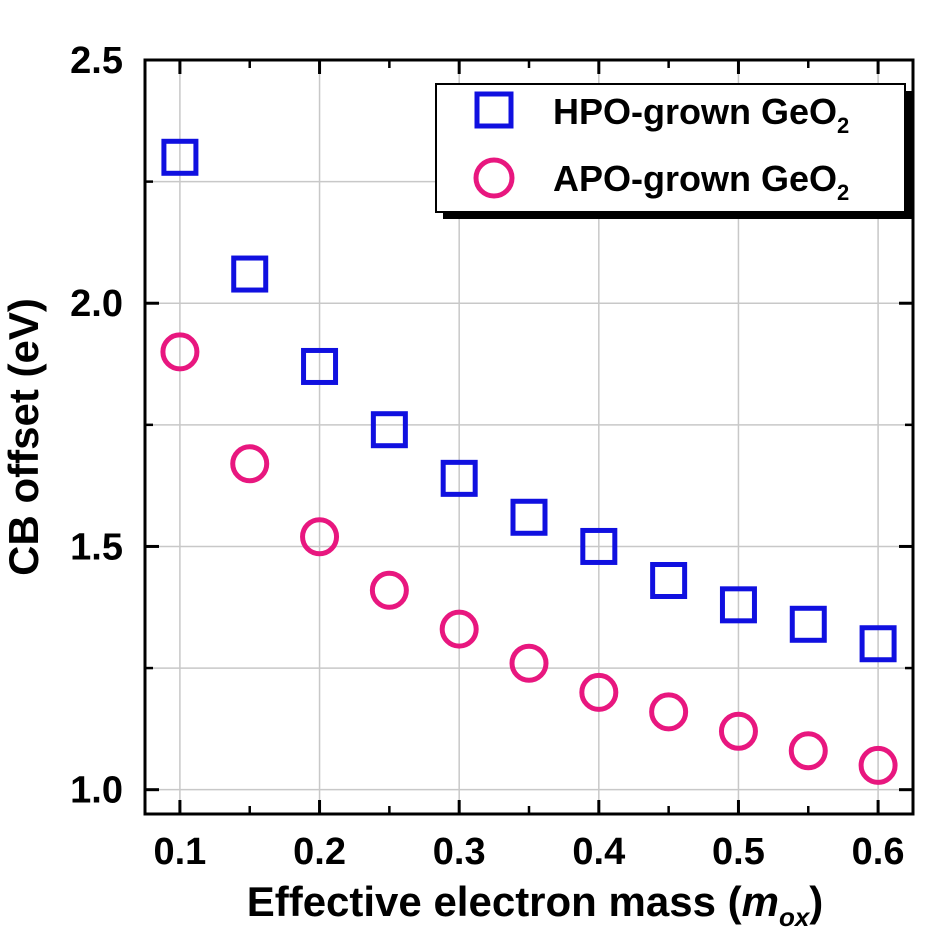 The image size is (951, 948). Describe the element at coordinates (701, 181) in the screenshot. I see `legend-label-apo: APO-grown GeO2` at that location.